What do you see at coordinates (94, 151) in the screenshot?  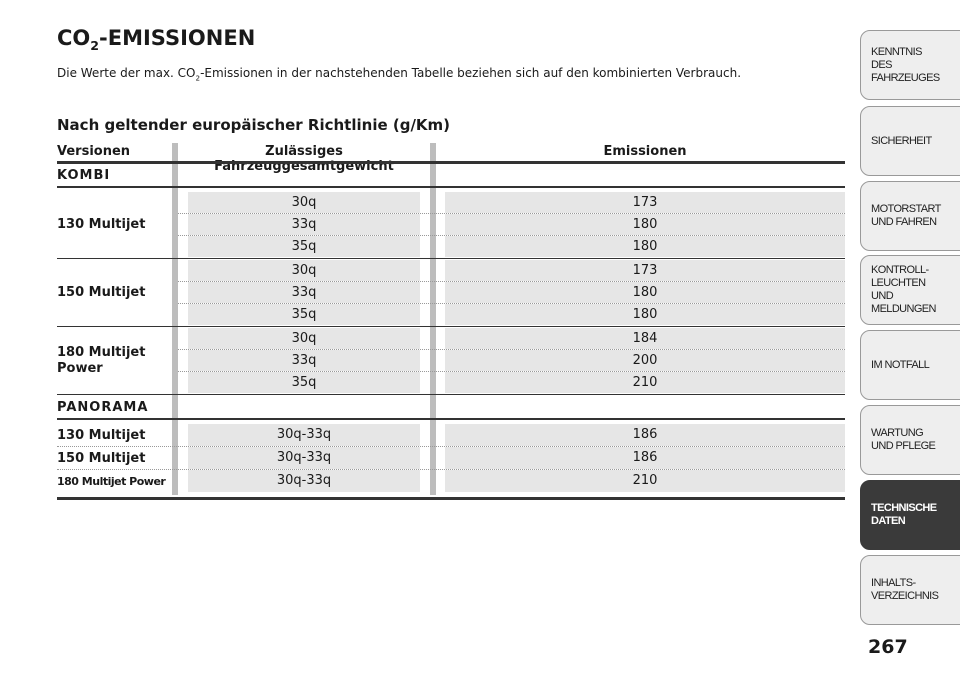 I see `column-header: Versionen` at bounding box center [94, 151].